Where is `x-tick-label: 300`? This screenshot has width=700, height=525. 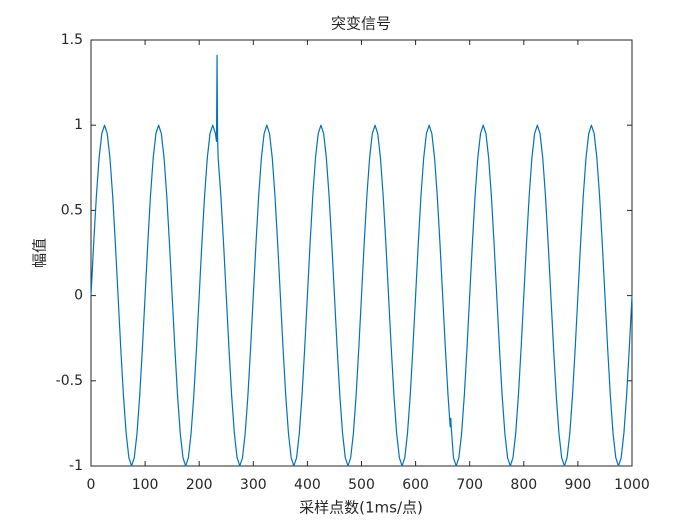
x-tick-label: 300 is located at coordinates (253, 485).